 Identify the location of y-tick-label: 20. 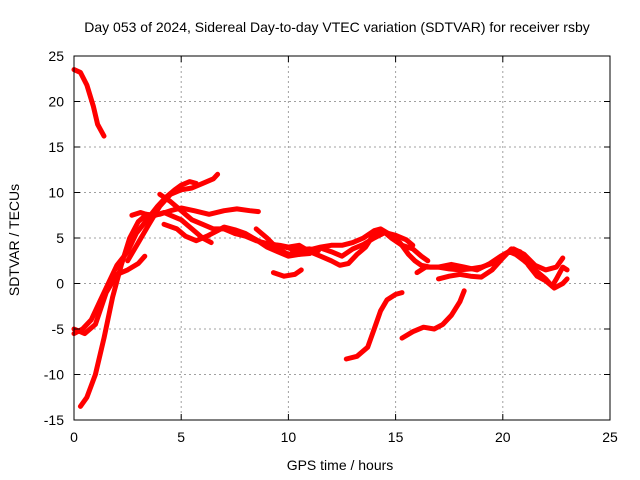
(56, 102).